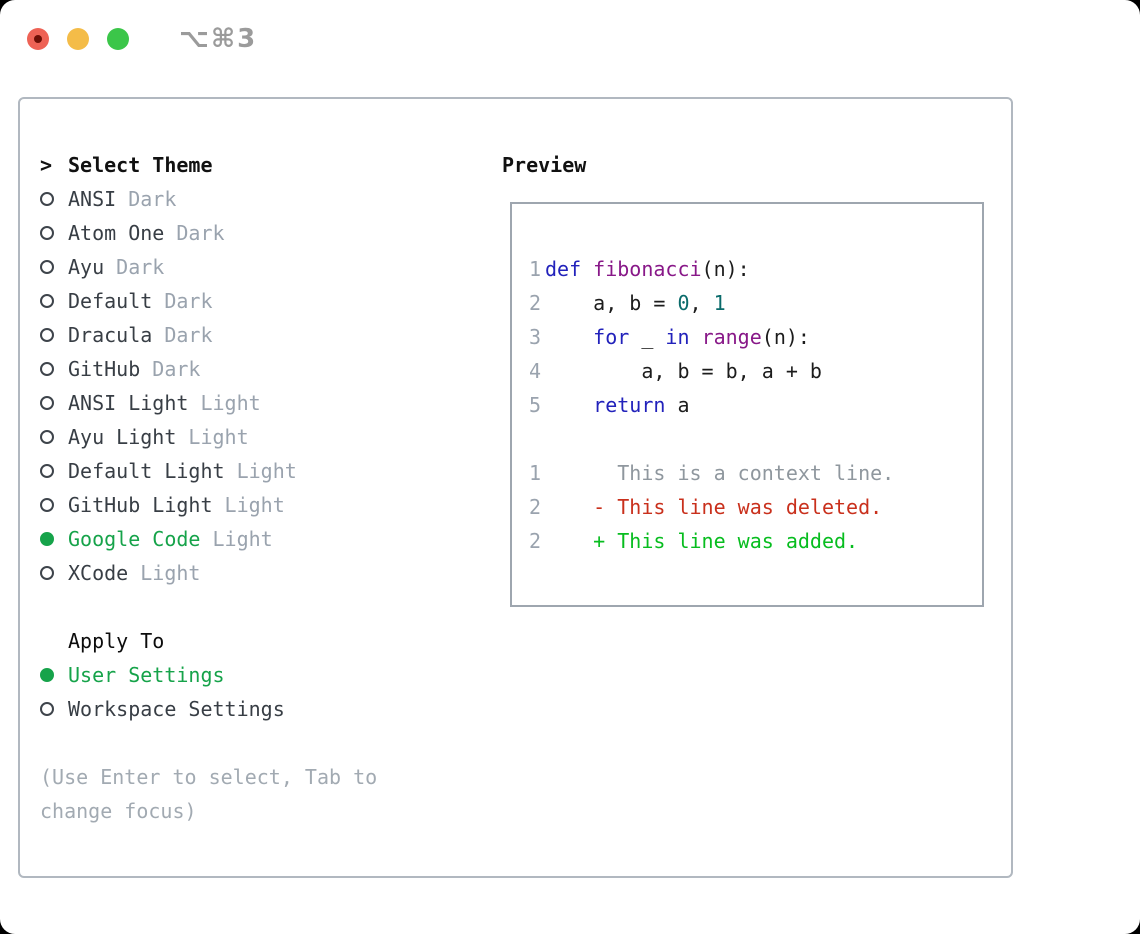  What do you see at coordinates (271, 641) in the screenshot?
I see `apply-to-title-row: Apply To` at bounding box center [271, 641].